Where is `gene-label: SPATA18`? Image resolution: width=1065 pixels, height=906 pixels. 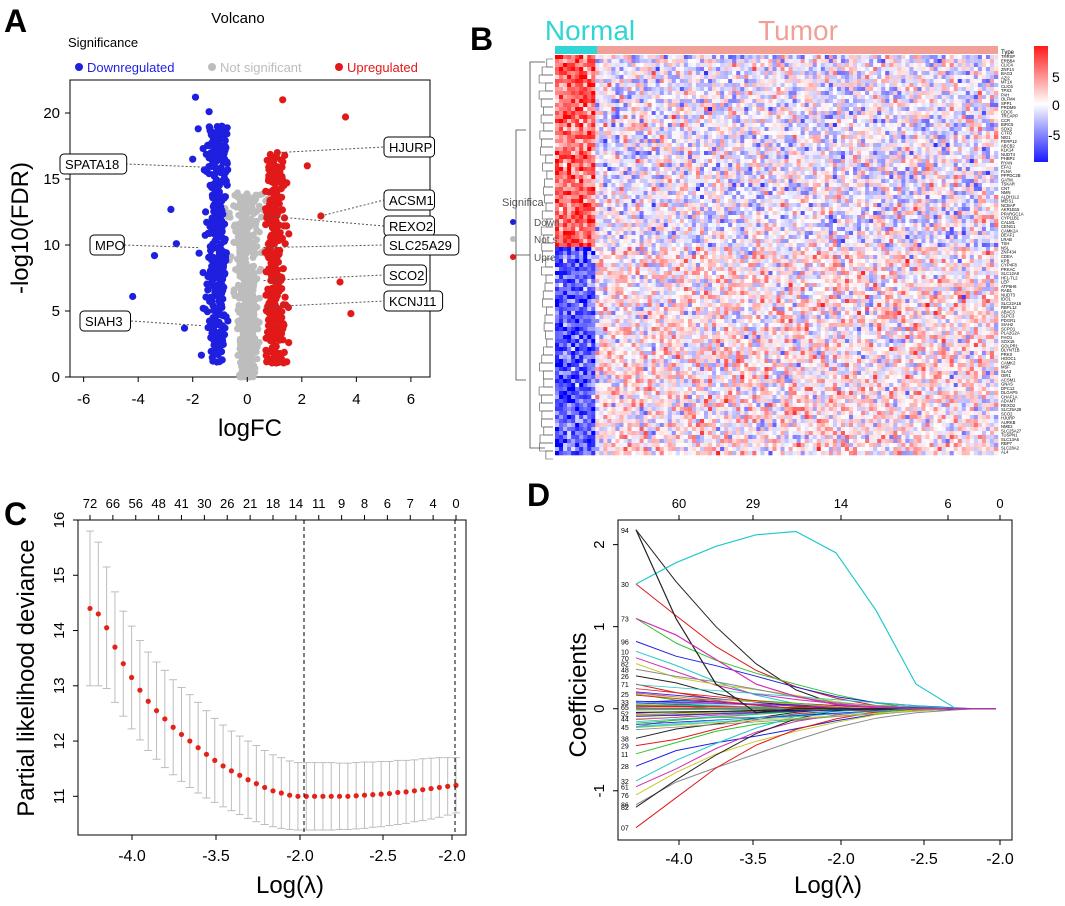 gene-label: SPATA18 is located at coordinates (92, 164).